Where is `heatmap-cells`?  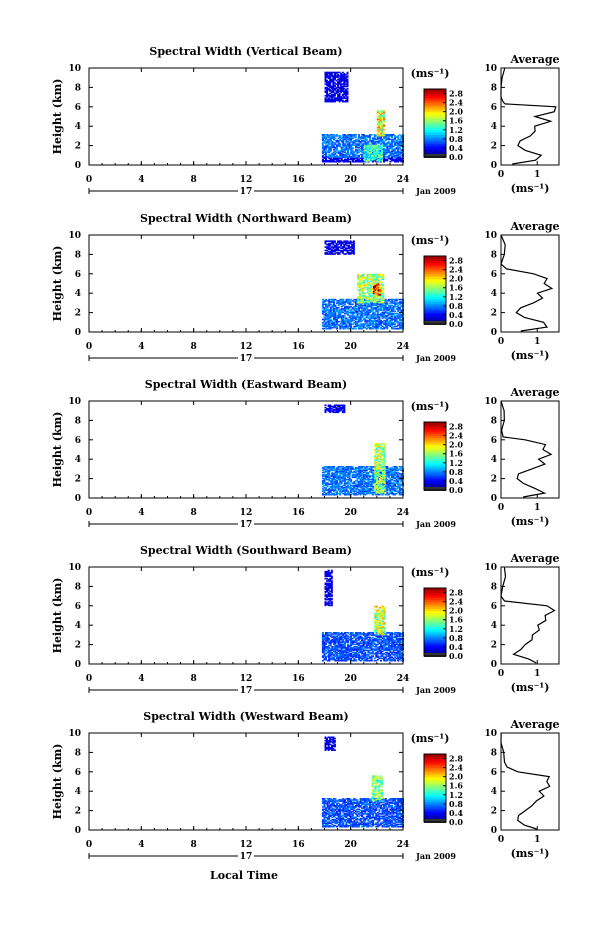 heatmap-cells is located at coordinates (362, 285).